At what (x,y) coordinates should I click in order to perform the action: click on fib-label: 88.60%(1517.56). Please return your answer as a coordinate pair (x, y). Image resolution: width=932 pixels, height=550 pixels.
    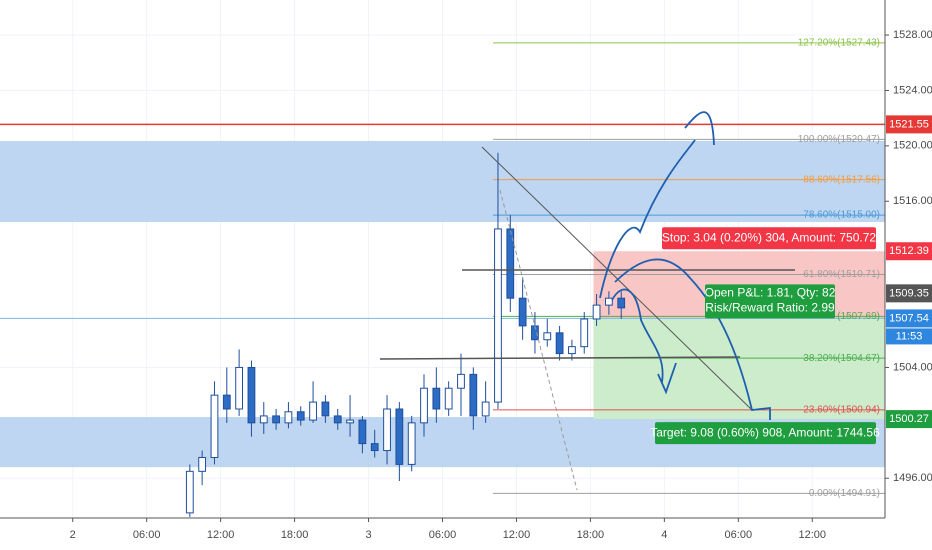
    Looking at the image, I should click on (841, 179).